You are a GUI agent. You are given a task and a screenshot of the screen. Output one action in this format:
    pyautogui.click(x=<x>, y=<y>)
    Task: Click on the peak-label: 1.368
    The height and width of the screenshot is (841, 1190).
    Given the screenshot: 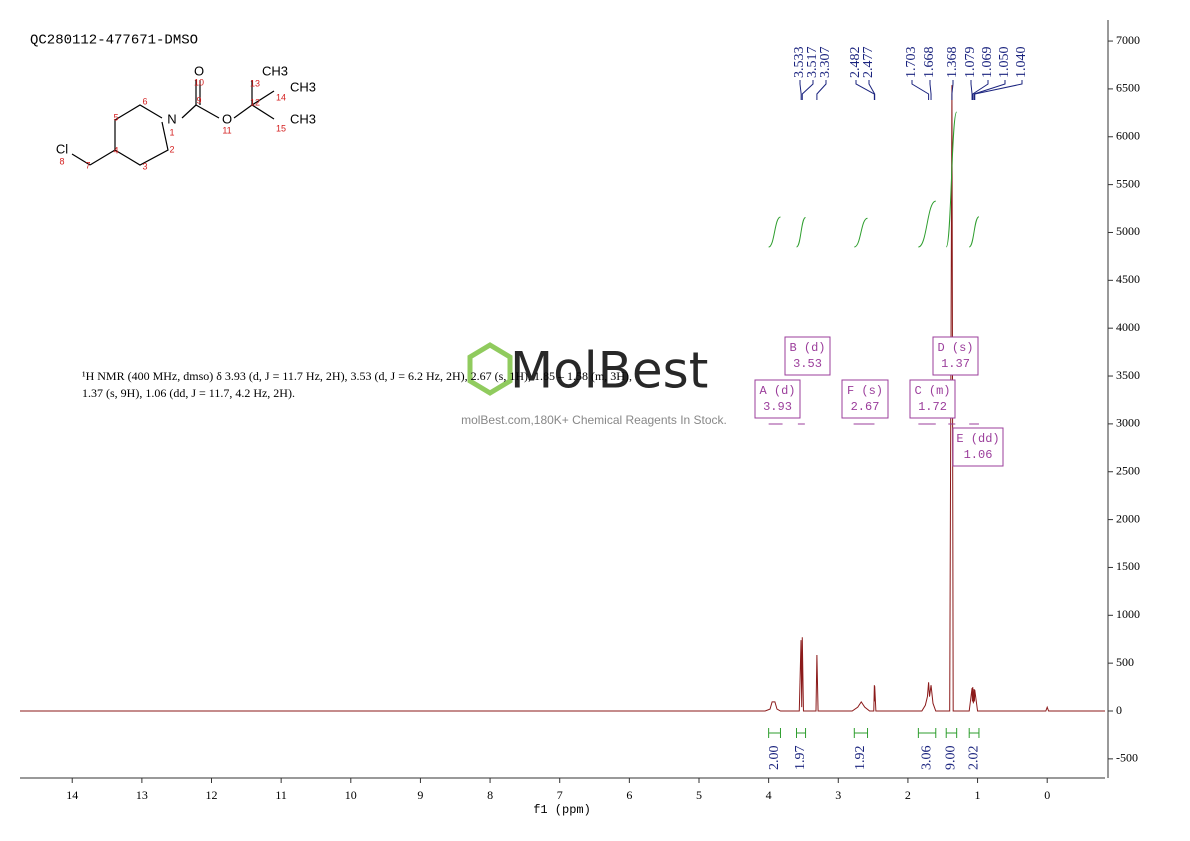 What is the action you would take?
    pyautogui.click(x=952, y=63)
    